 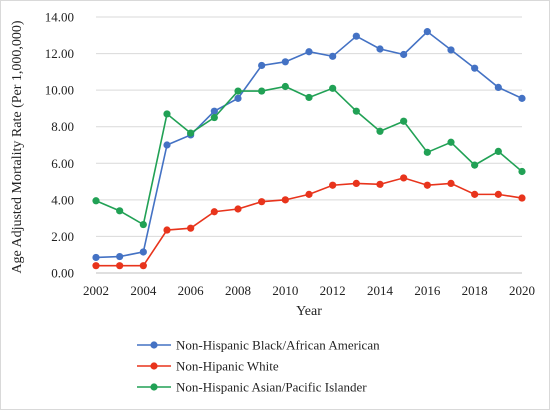 I want to click on y-tick-label: 8.00, so click(x=62, y=126).